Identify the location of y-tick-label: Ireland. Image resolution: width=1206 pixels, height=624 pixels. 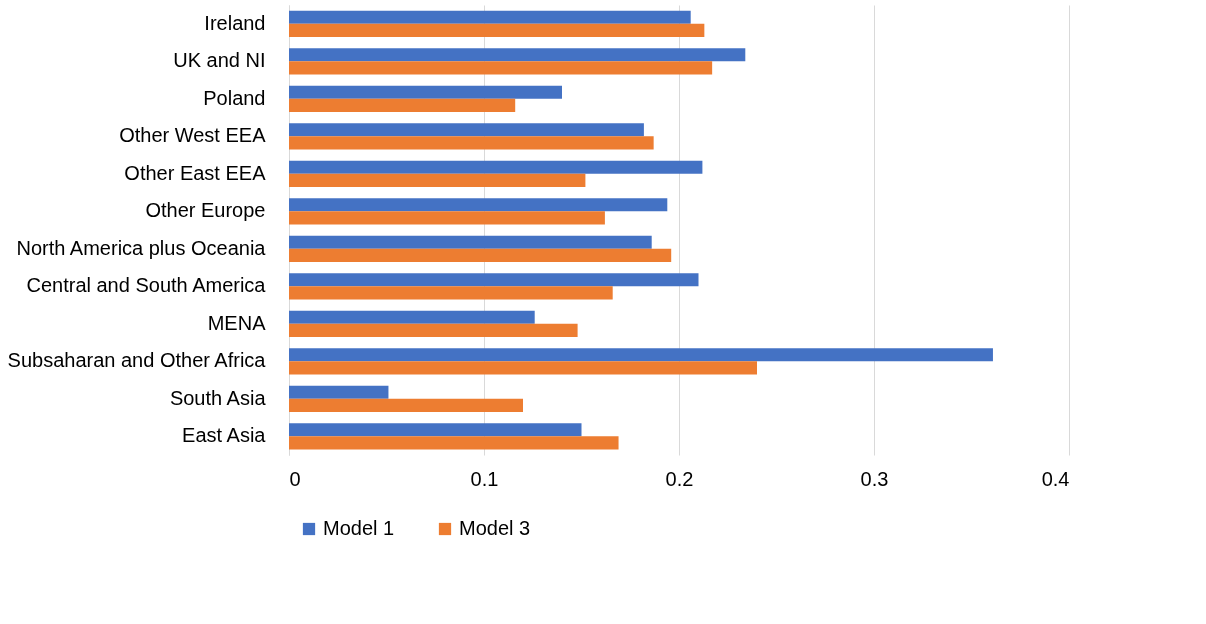
(235, 22).